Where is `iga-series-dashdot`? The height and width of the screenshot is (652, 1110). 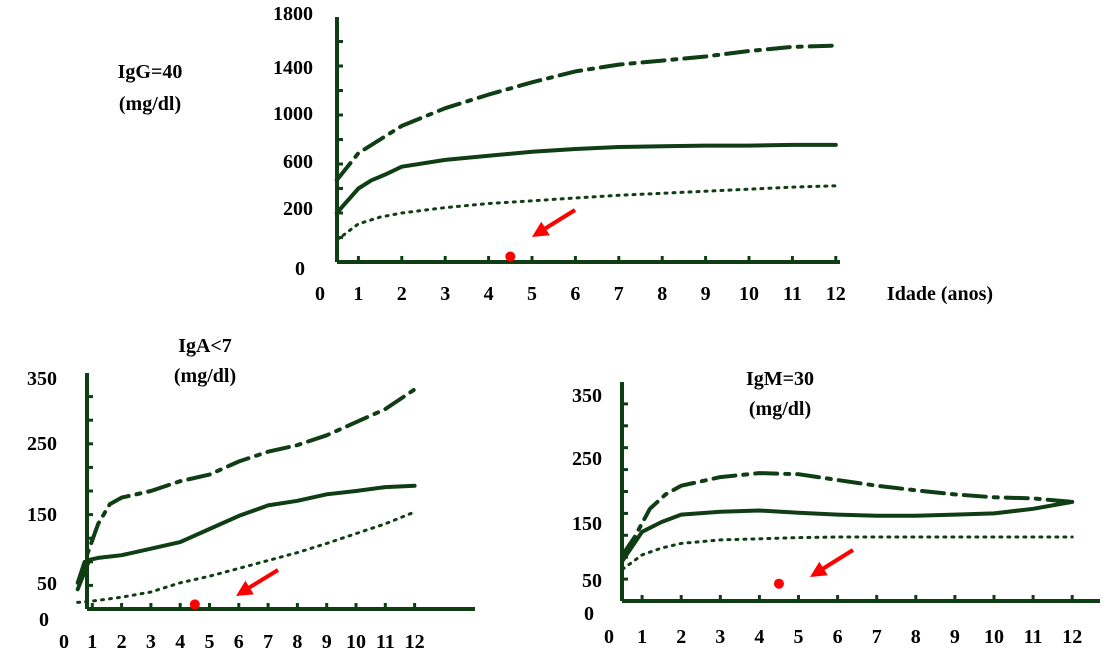 iga-series-dashdot is located at coordinates (246, 486).